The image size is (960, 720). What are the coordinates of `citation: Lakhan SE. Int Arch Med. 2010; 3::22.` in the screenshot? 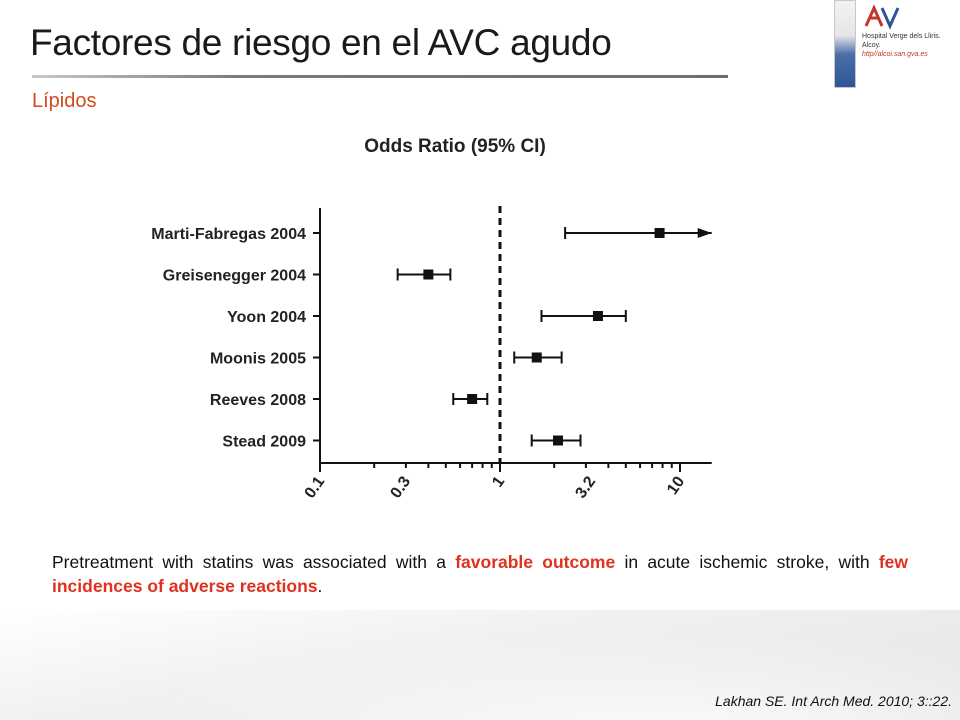 It's located at (833, 701).